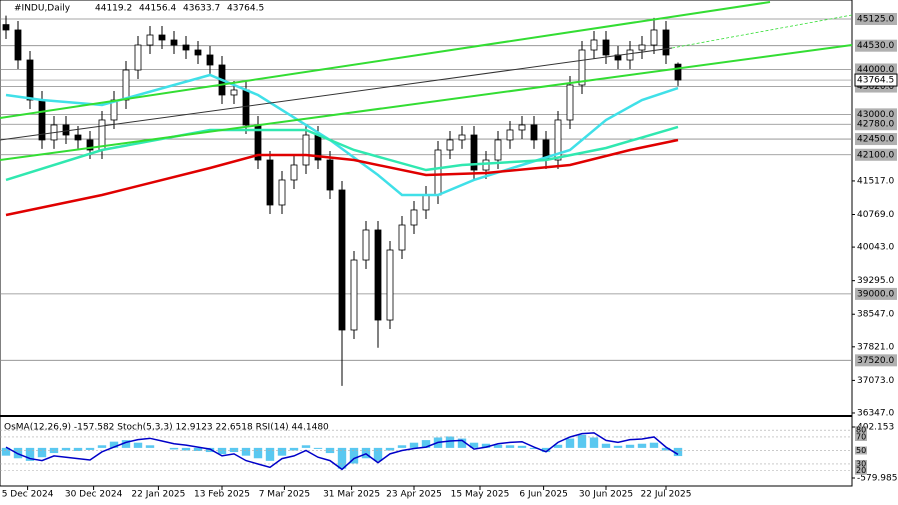 This screenshot has height=505, width=898. What do you see at coordinates (762, 31) in the screenshot?
I see `trend-line-extension` at bounding box center [762, 31].